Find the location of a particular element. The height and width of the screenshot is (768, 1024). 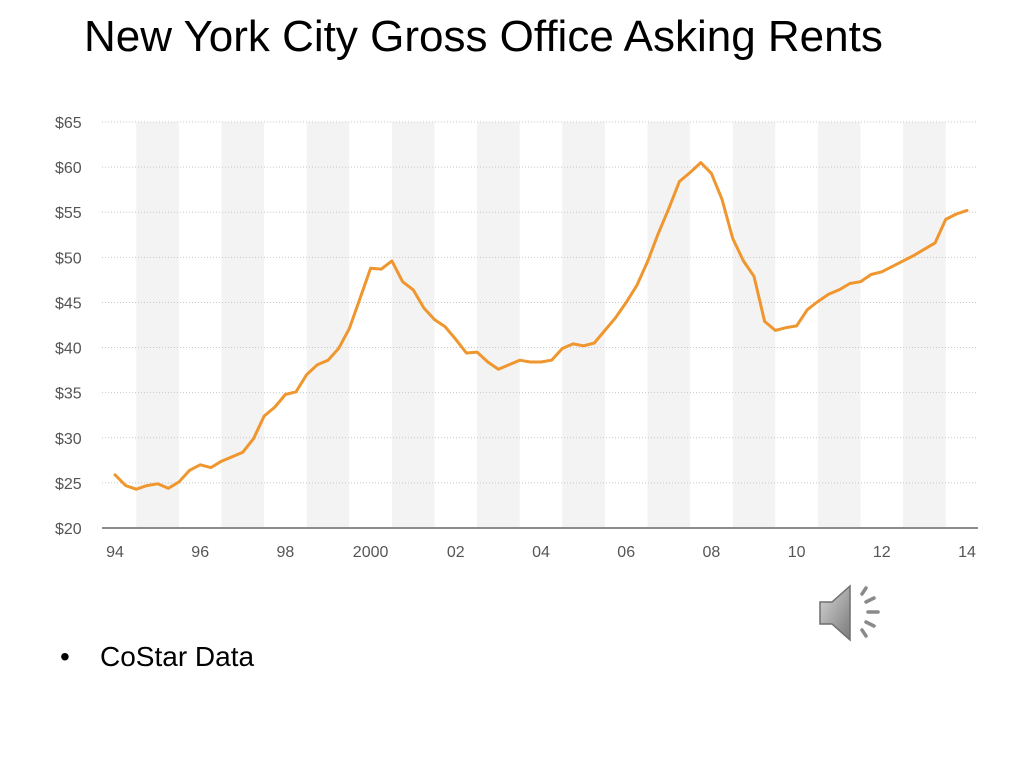

x-tick-label: 98 is located at coordinates (286, 552).